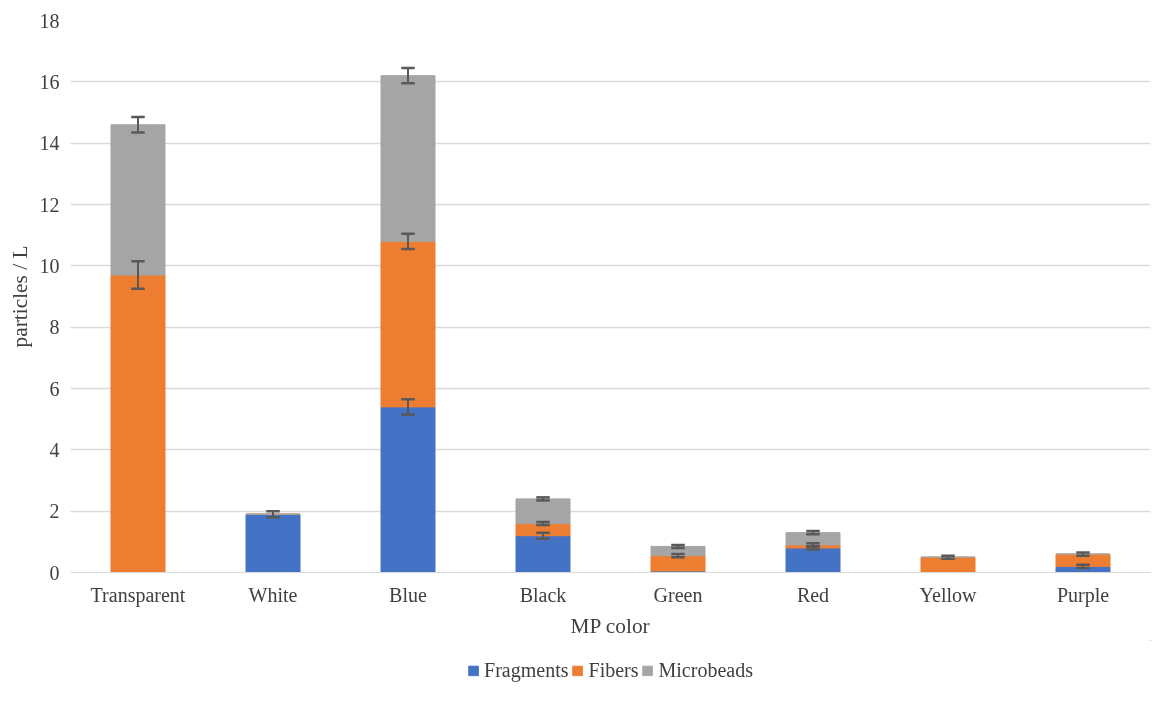 The image size is (1170, 712). Describe the element at coordinates (1083, 595) in the screenshot. I see `x-tick-label: Purple` at that location.